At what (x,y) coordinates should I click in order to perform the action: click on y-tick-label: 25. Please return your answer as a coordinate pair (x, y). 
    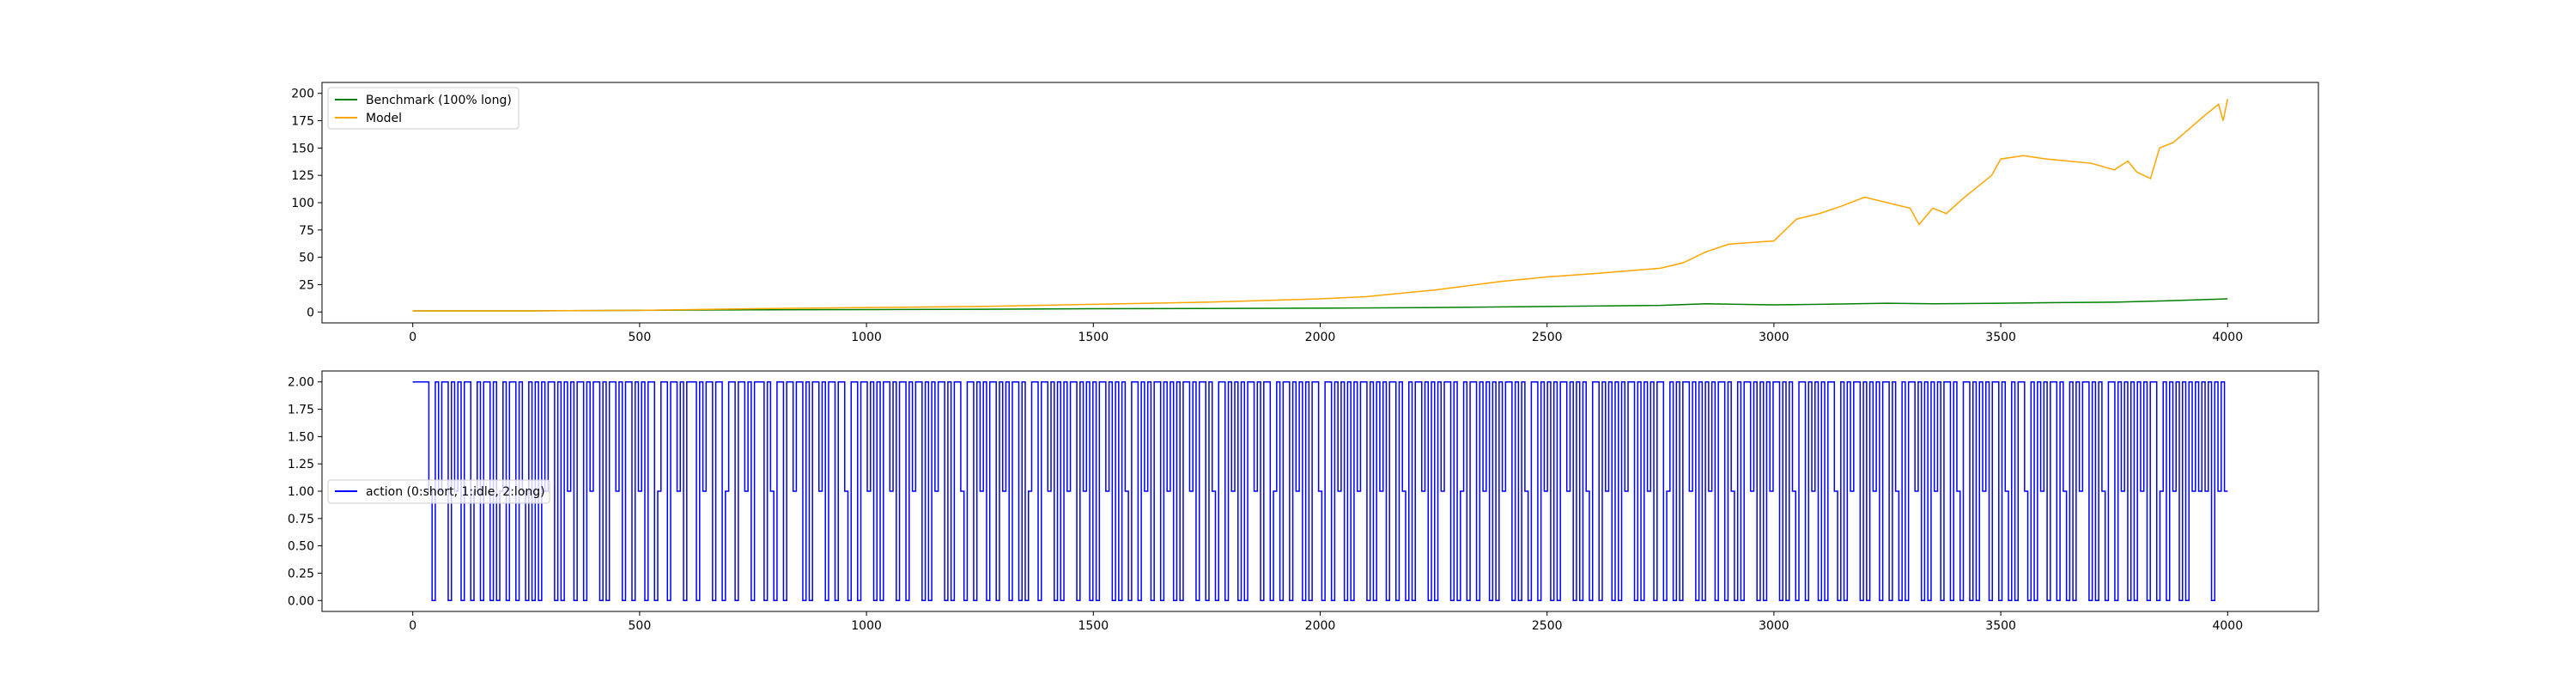
    Looking at the image, I should click on (306, 285).